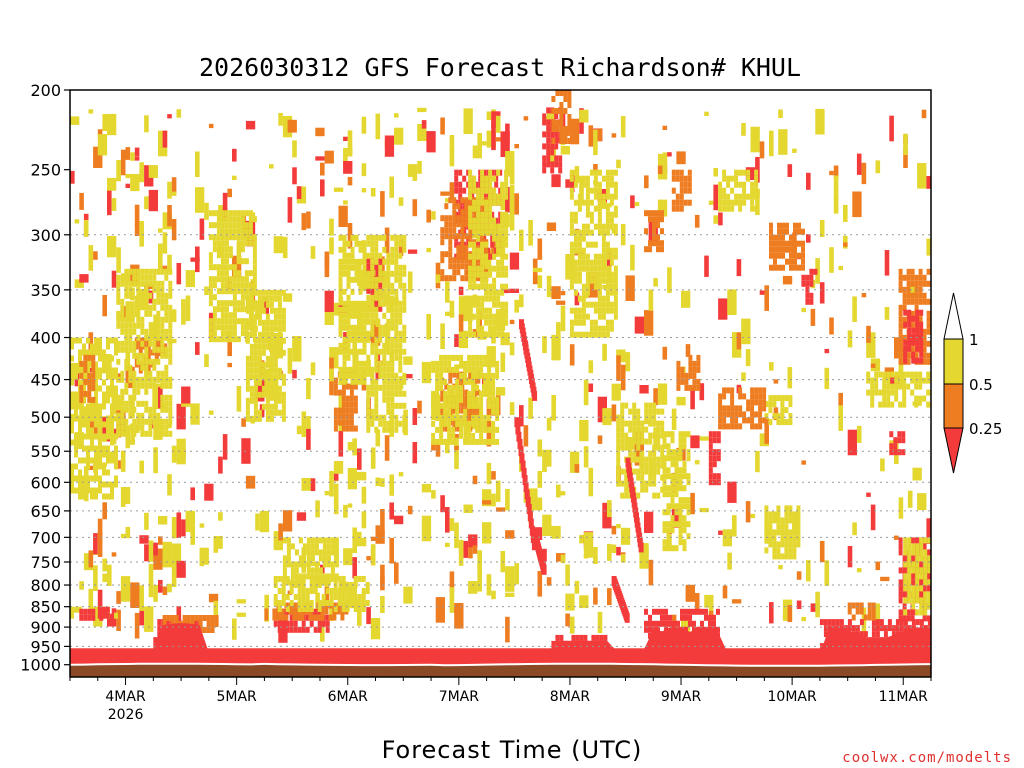 This screenshot has width=1024, height=768. Describe the element at coordinates (641, 547) in the screenshot. I see `ri-streak-cell` at that location.